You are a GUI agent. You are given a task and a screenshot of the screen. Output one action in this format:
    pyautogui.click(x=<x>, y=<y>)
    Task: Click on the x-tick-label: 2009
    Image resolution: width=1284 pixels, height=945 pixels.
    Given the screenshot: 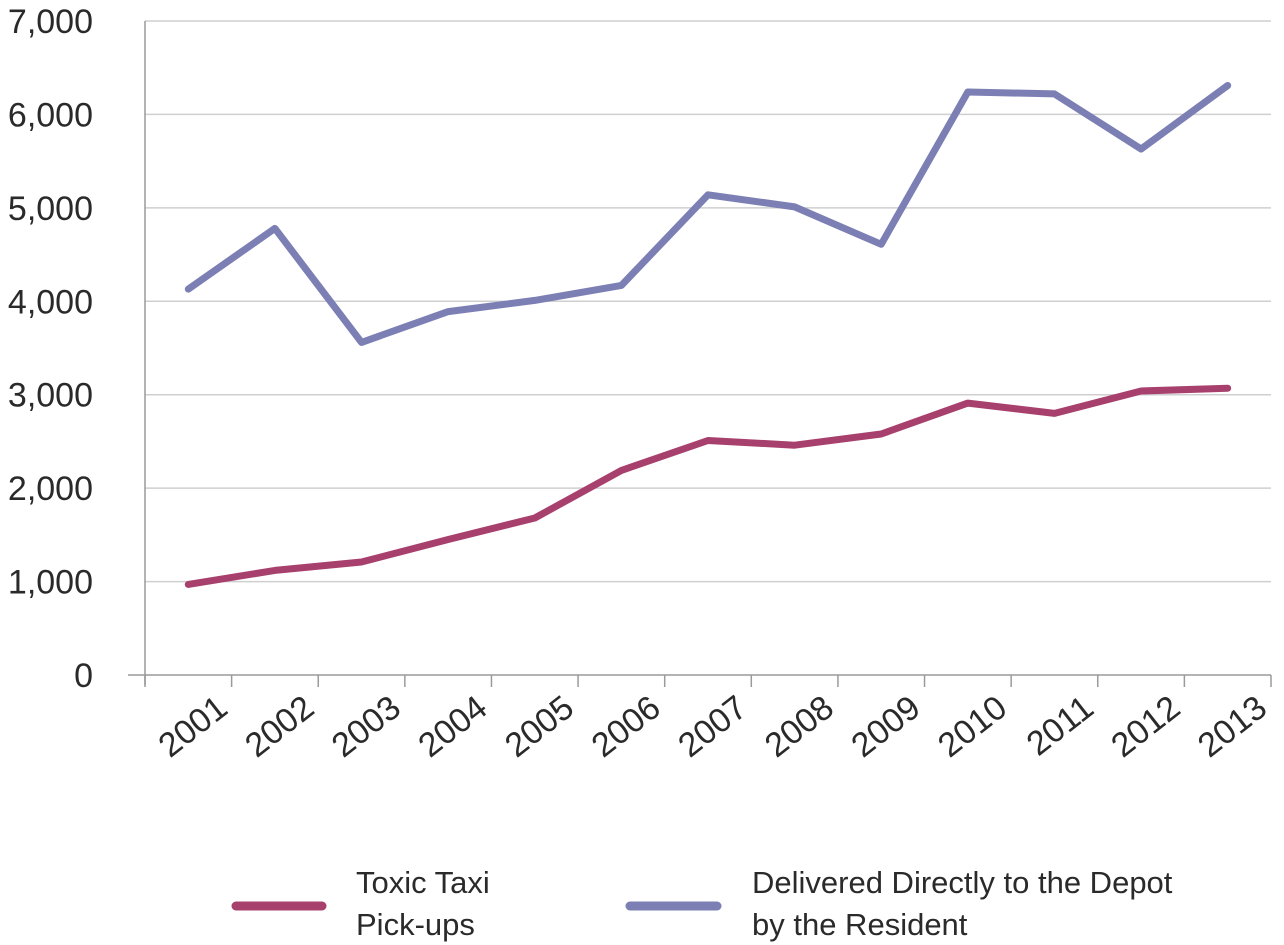 What is the action you would take?
    pyautogui.click(x=885, y=726)
    